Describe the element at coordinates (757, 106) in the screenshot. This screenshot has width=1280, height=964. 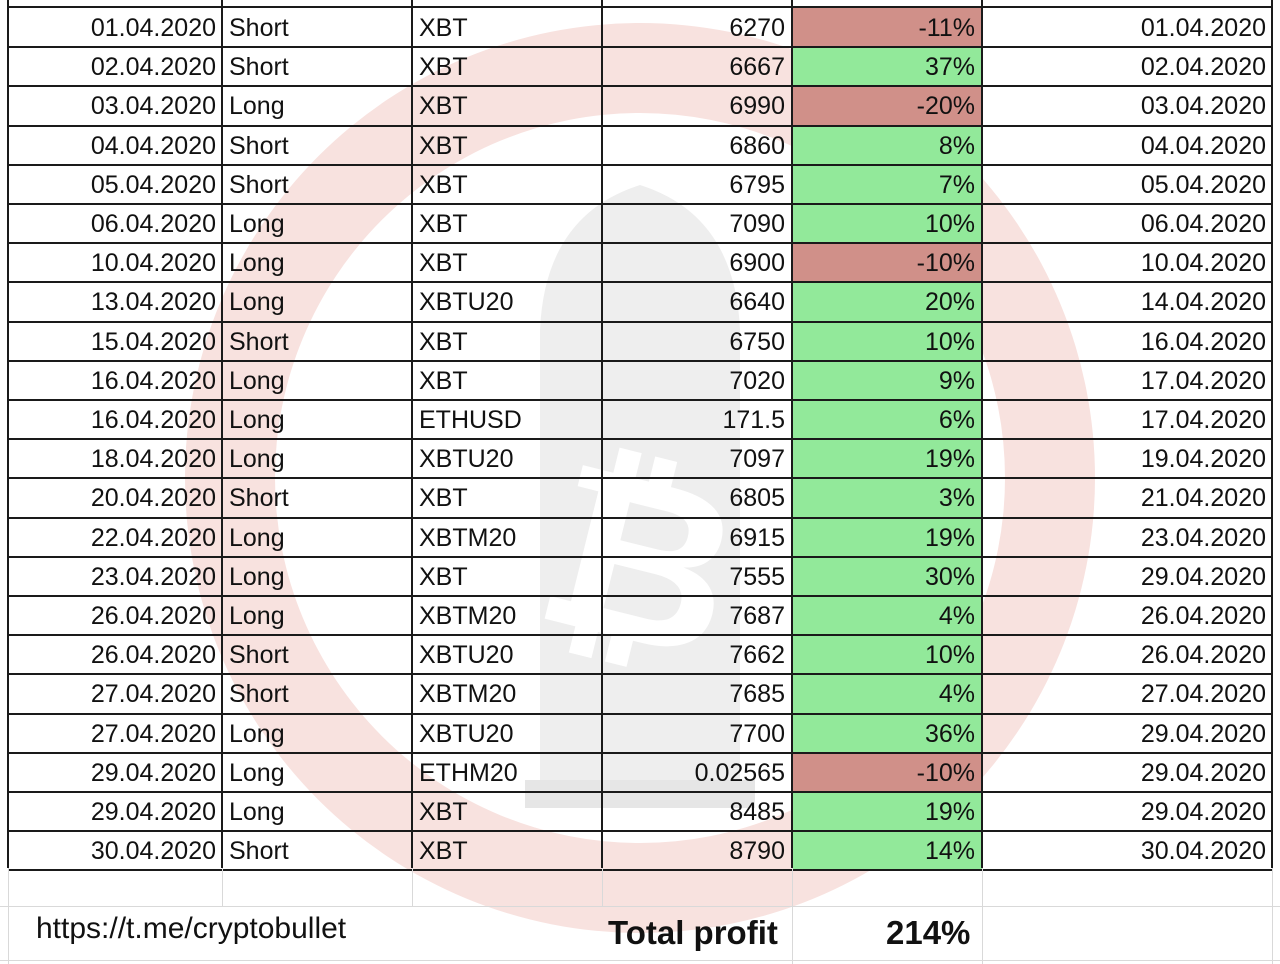
I see `price-cell: 6990` at that location.